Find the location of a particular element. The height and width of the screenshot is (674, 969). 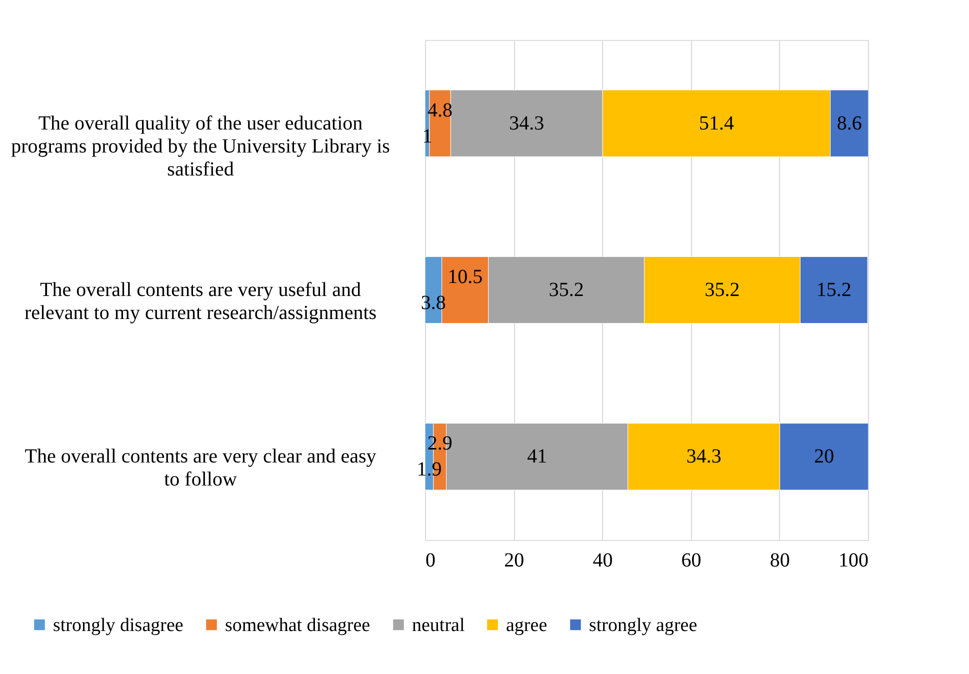

data-label: 51.4 is located at coordinates (716, 123).